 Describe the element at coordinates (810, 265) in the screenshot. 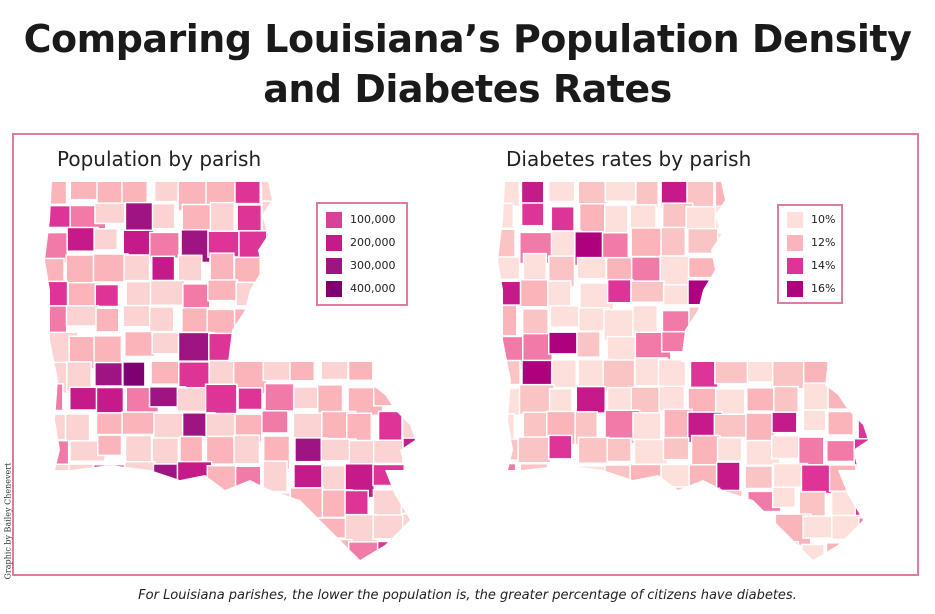

I see `legend-item: 14%` at that location.